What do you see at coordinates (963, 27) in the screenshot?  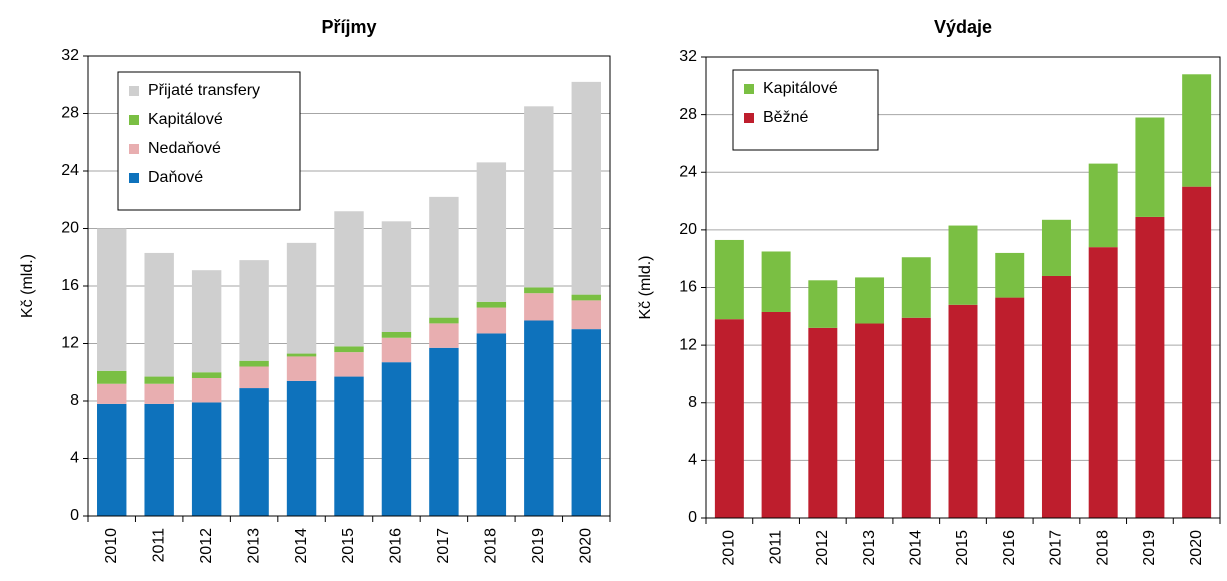 I see `chart-title: Výdaje` at bounding box center [963, 27].